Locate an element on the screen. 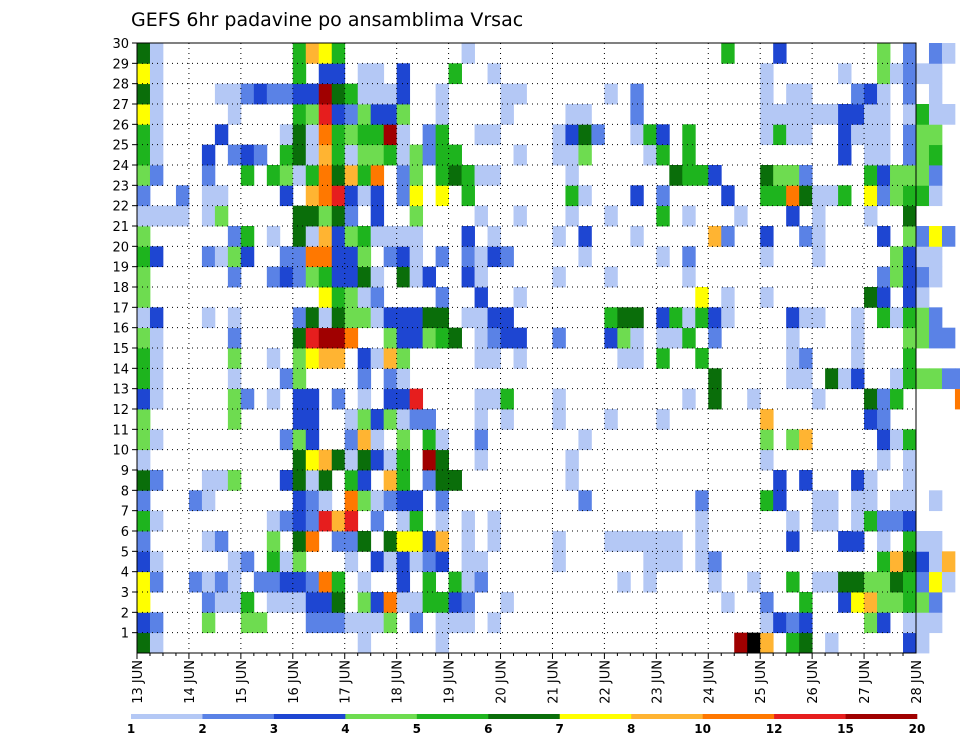 This screenshot has height=742, width=960. x-tick-label: 28 JUN is located at coordinates (917, 682).